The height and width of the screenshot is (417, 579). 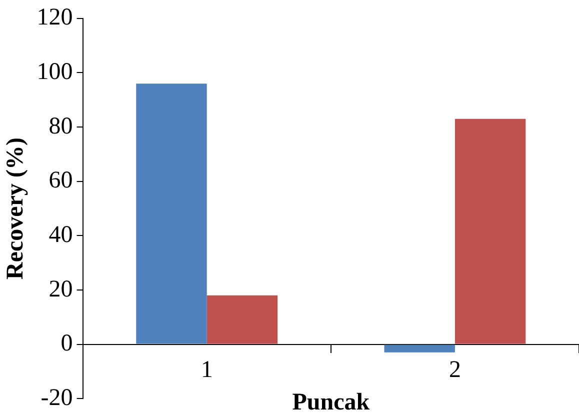 What do you see at coordinates (15, 209) in the screenshot?
I see `y-axis-title: Recovery (%)` at bounding box center [15, 209].